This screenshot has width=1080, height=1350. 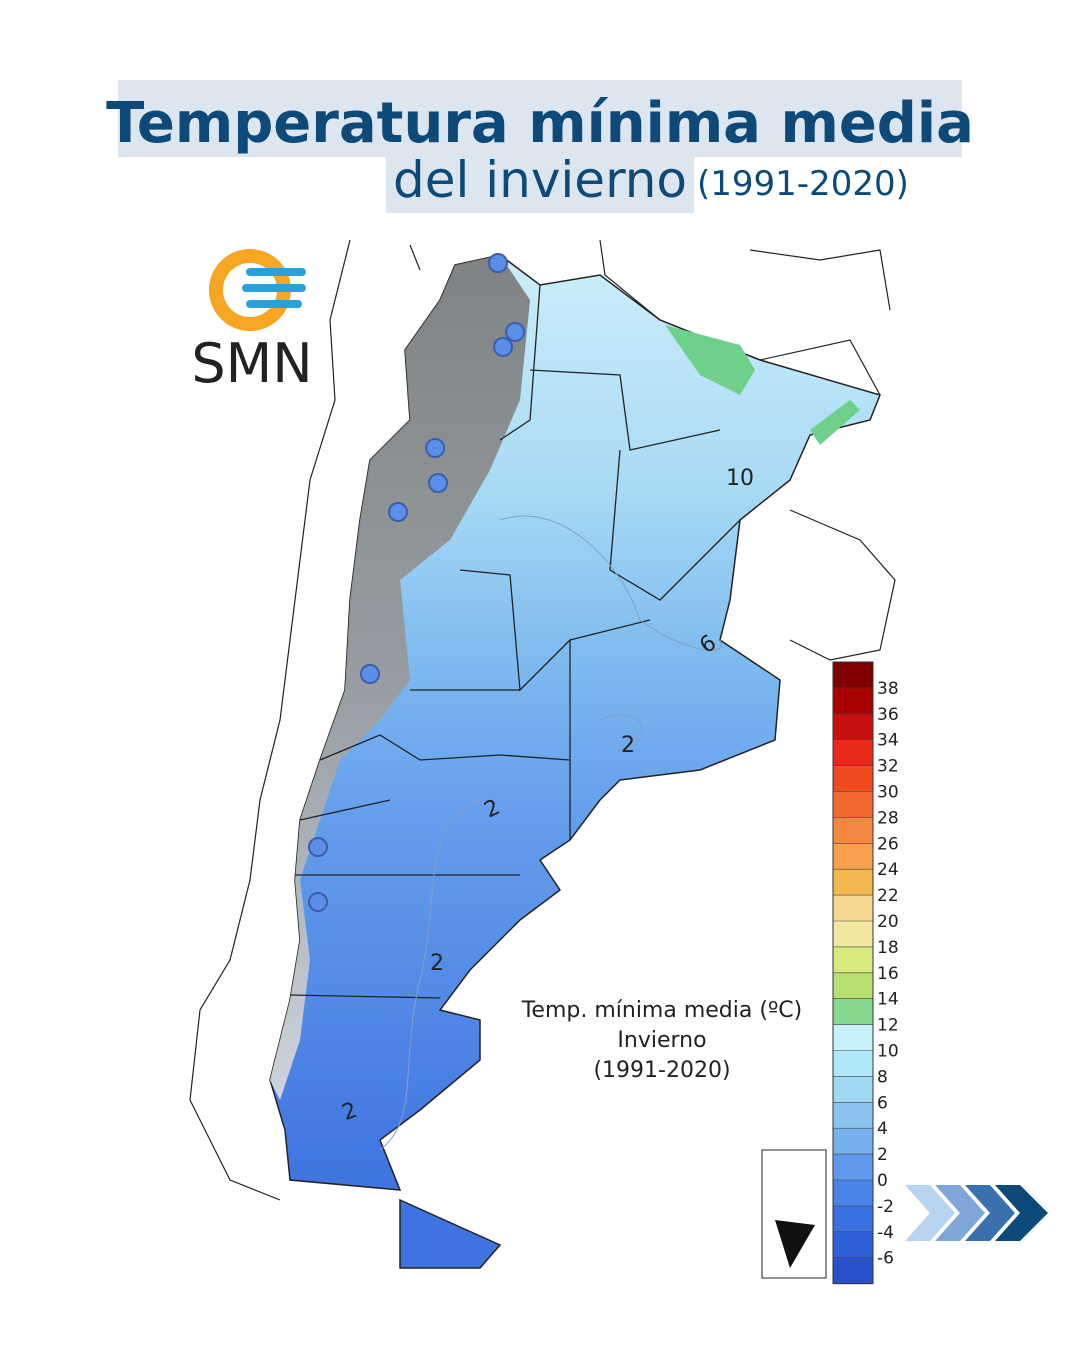 What do you see at coordinates (888, 948) in the screenshot?
I see `colorbar-label: 18` at bounding box center [888, 948].